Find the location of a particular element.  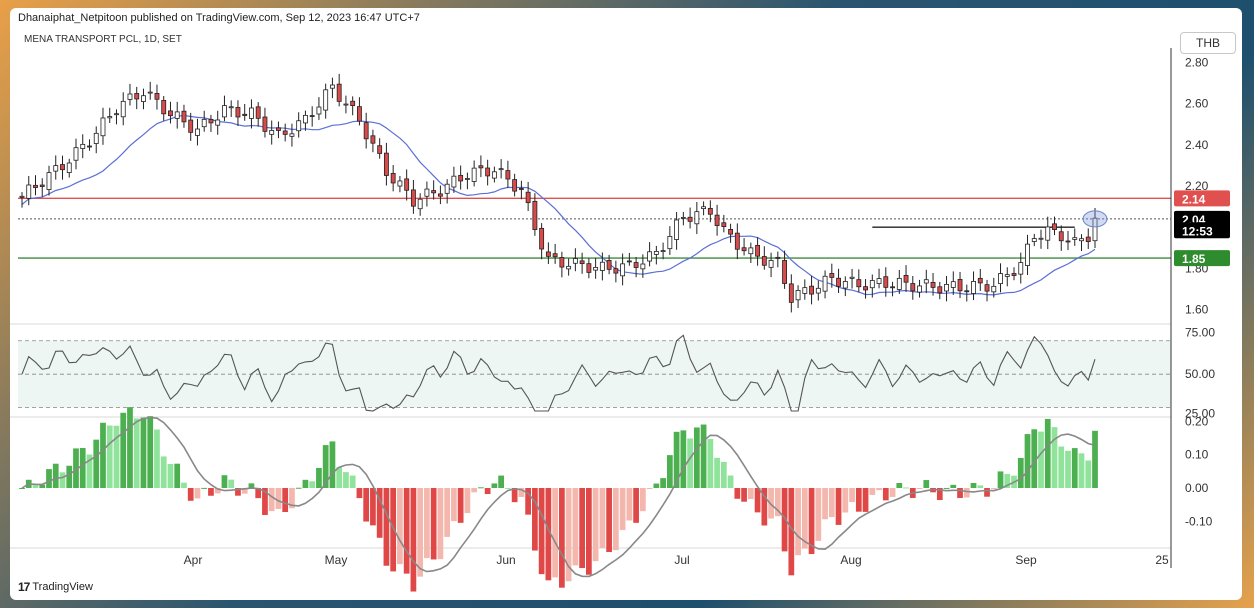

tradingview-logo: 17 TradingView is located at coordinates (55, 587).